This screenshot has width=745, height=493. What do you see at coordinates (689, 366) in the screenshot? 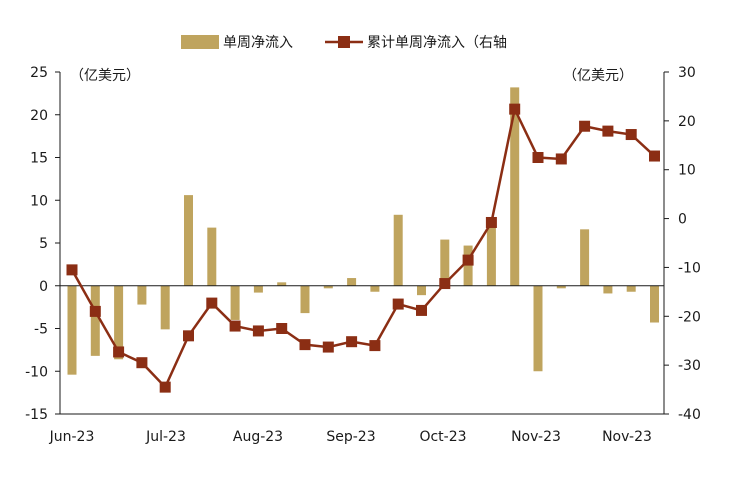
I see `right-tick-label: -30` at bounding box center [689, 366].